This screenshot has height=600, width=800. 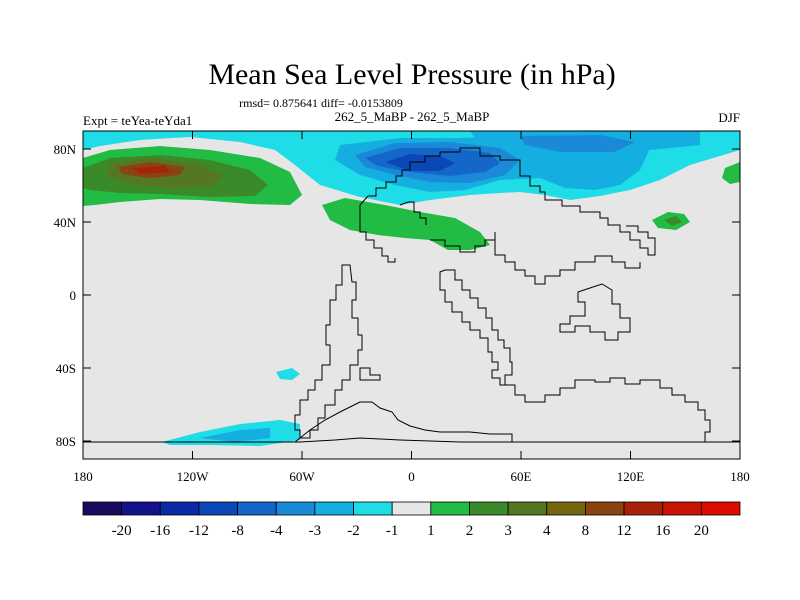 What do you see at coordinates (328, 351) in the screenshot?
I see `coastline-south-america` at bounding box center [328, 351].